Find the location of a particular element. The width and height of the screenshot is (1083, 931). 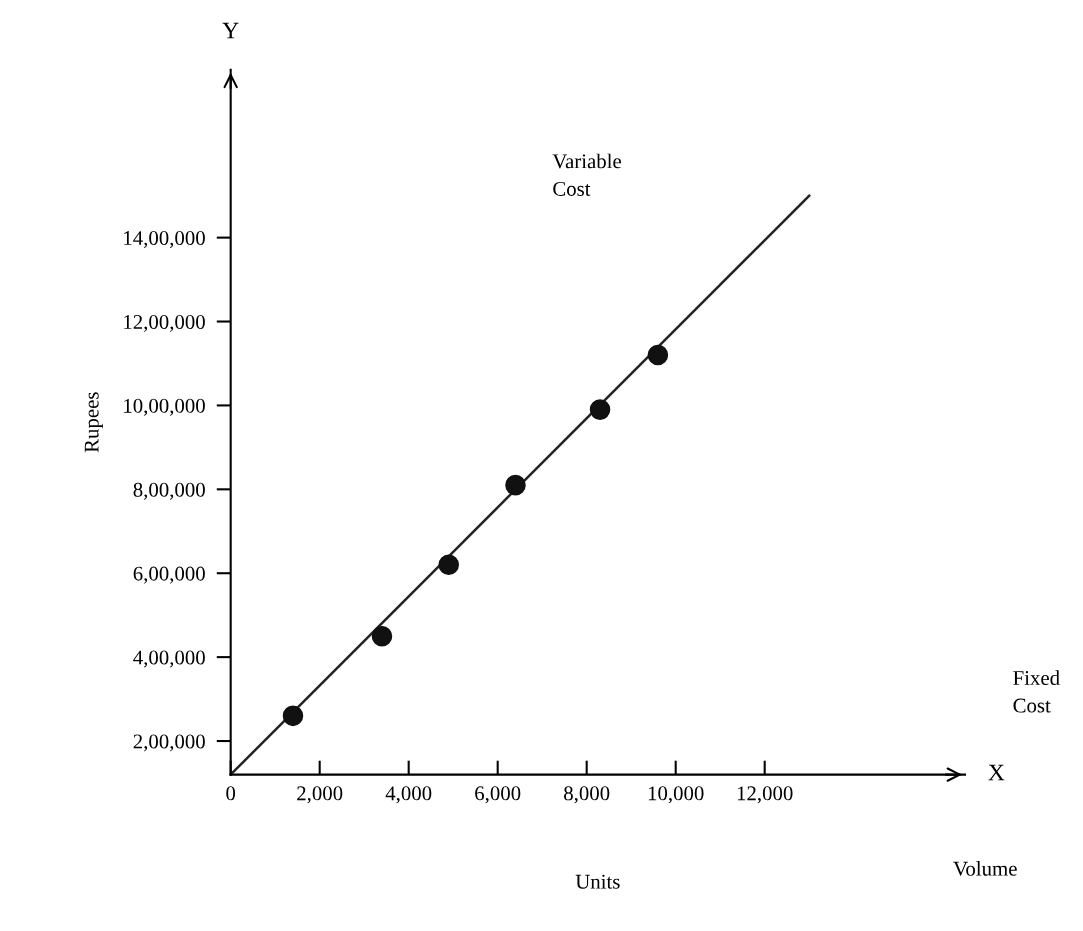

text: Fixed Cost is located at coordinates (1036, 691).